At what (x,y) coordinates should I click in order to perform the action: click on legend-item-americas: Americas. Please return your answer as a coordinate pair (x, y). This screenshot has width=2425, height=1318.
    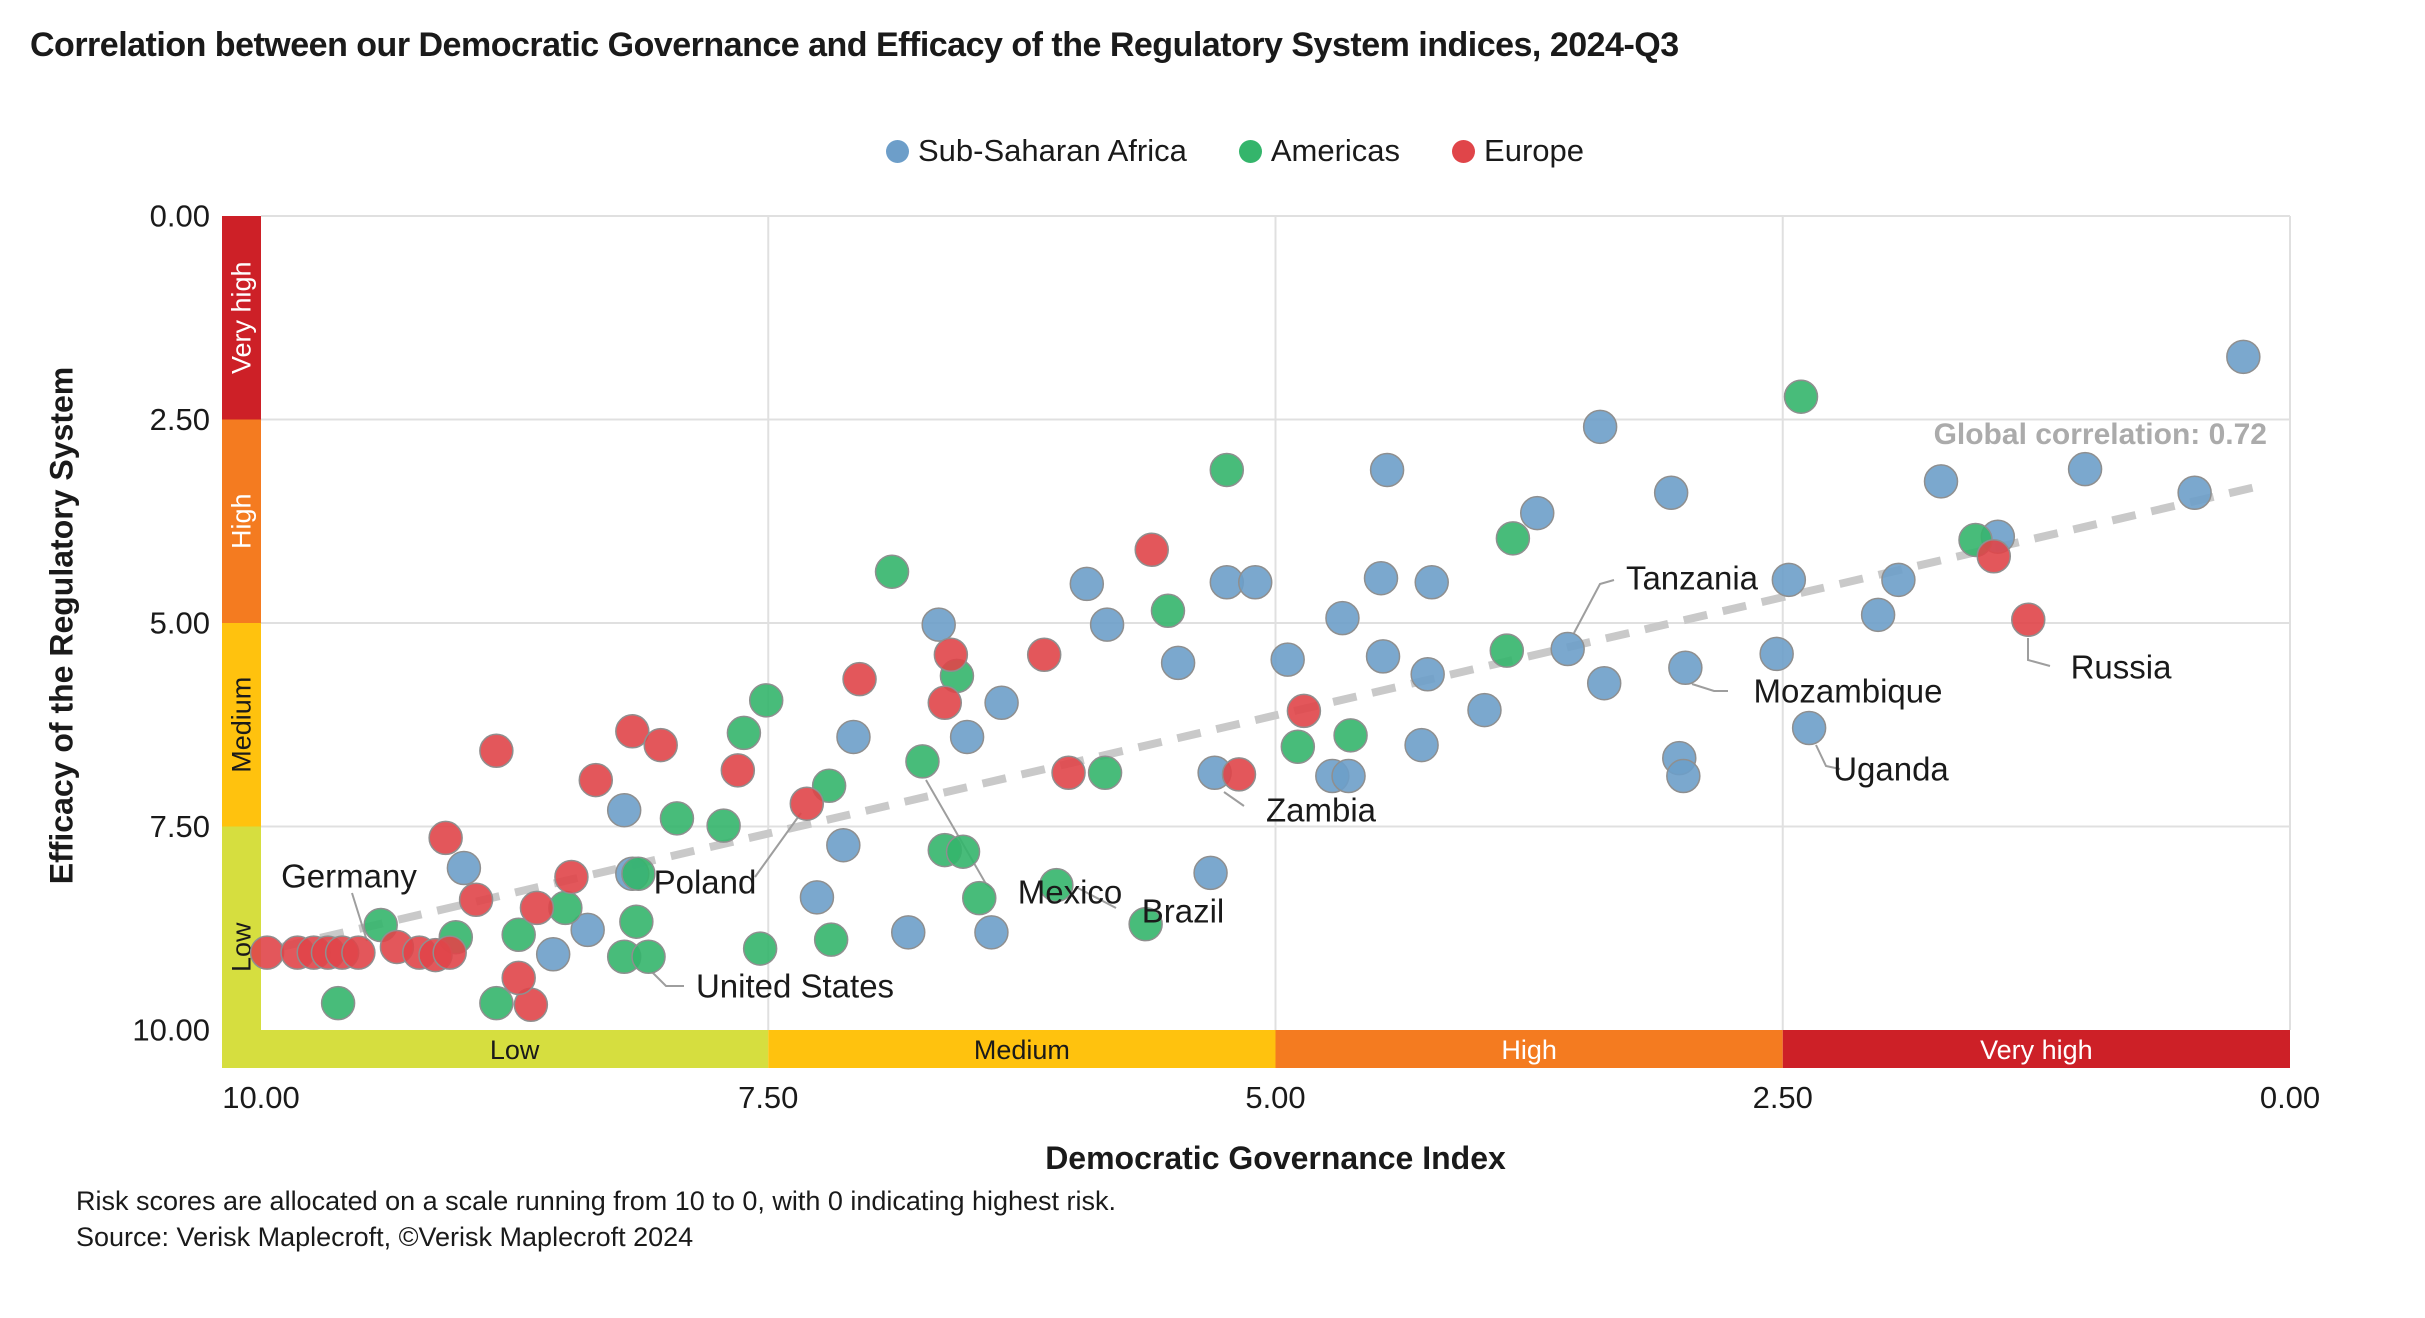
    Looking at the image, I should click on (1319, 151).